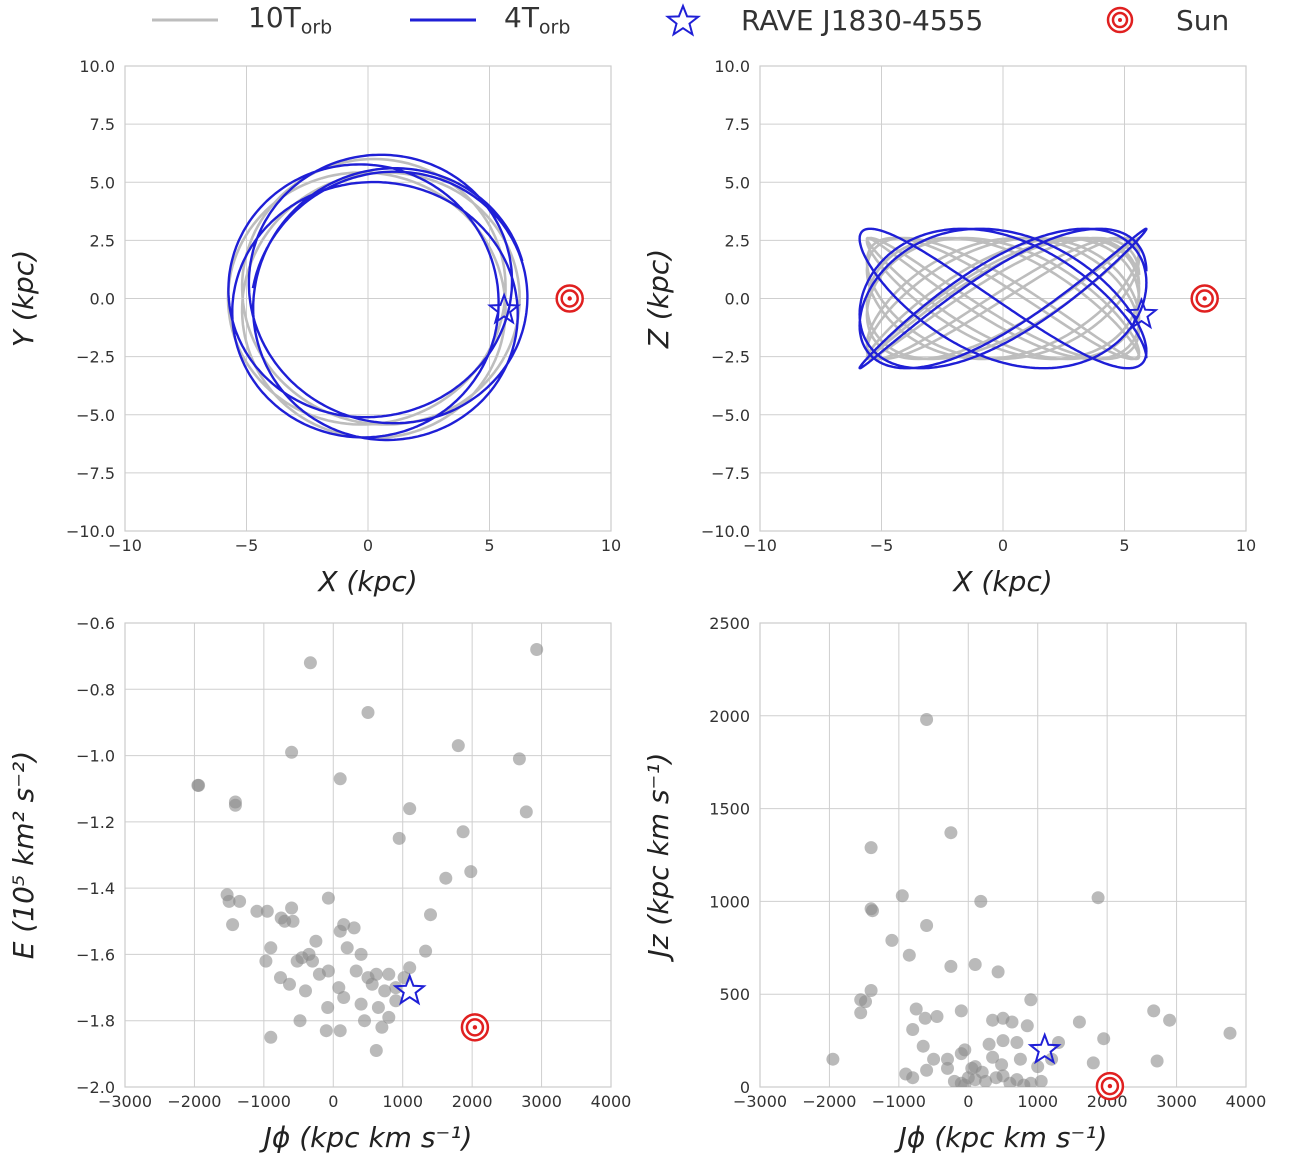  Describe the element at coordinates (658, 299) in the screenshot. I see `y-axis-label: Z (kpc)` at that location.